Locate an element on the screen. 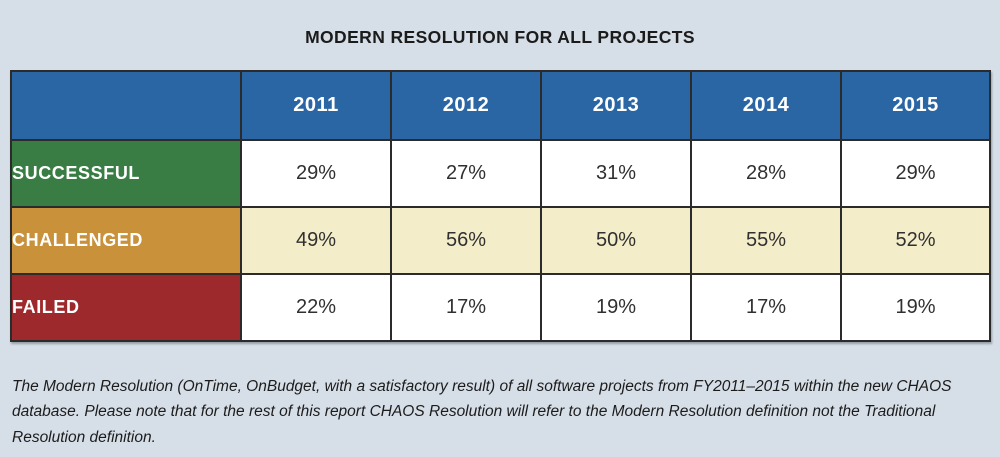 This screenshot has width=1000, height=457. column-header-2013: 2013 is located at coordinates (616, 105).